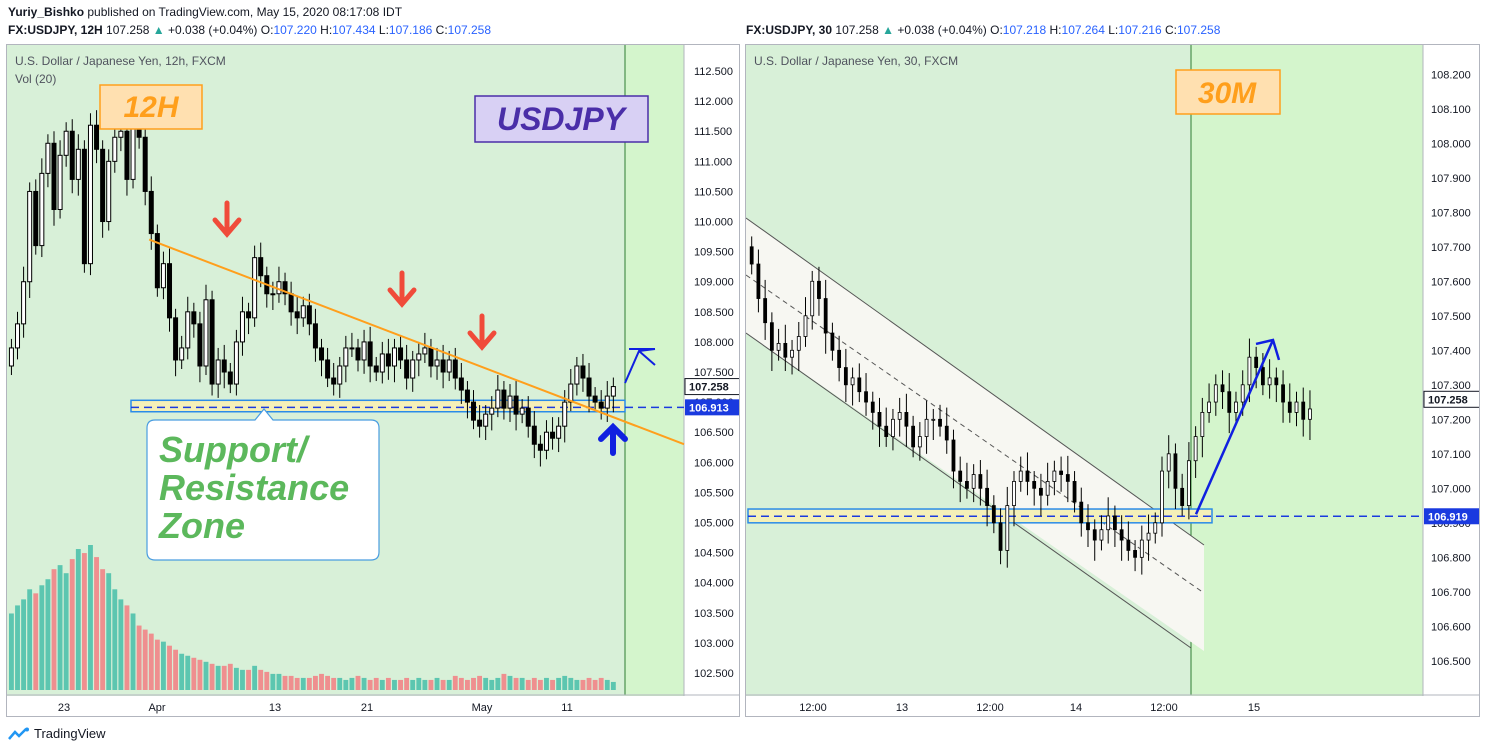 This screenshot has height=753, width=1487. I want to click on current-price-label: 107.258, so click(709, 388).